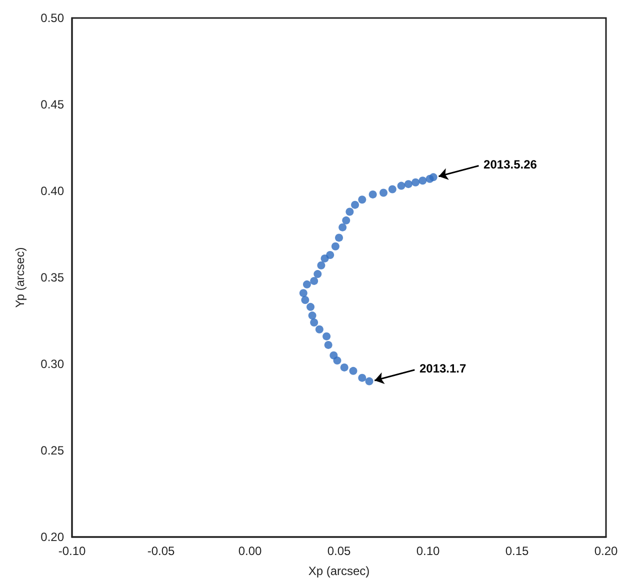 Image resolution: width=630 pixels, height=582 pixels. What do you see at coordinates (250, 551) in the screenshot?
I see `x-tick-label: 0.00` at bounding box center [250, 551].